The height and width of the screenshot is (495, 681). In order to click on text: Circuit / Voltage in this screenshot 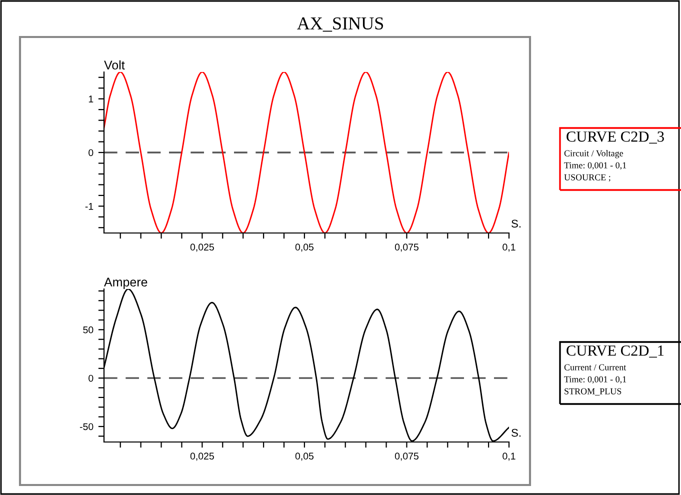, I will do `click(594, 154)`.